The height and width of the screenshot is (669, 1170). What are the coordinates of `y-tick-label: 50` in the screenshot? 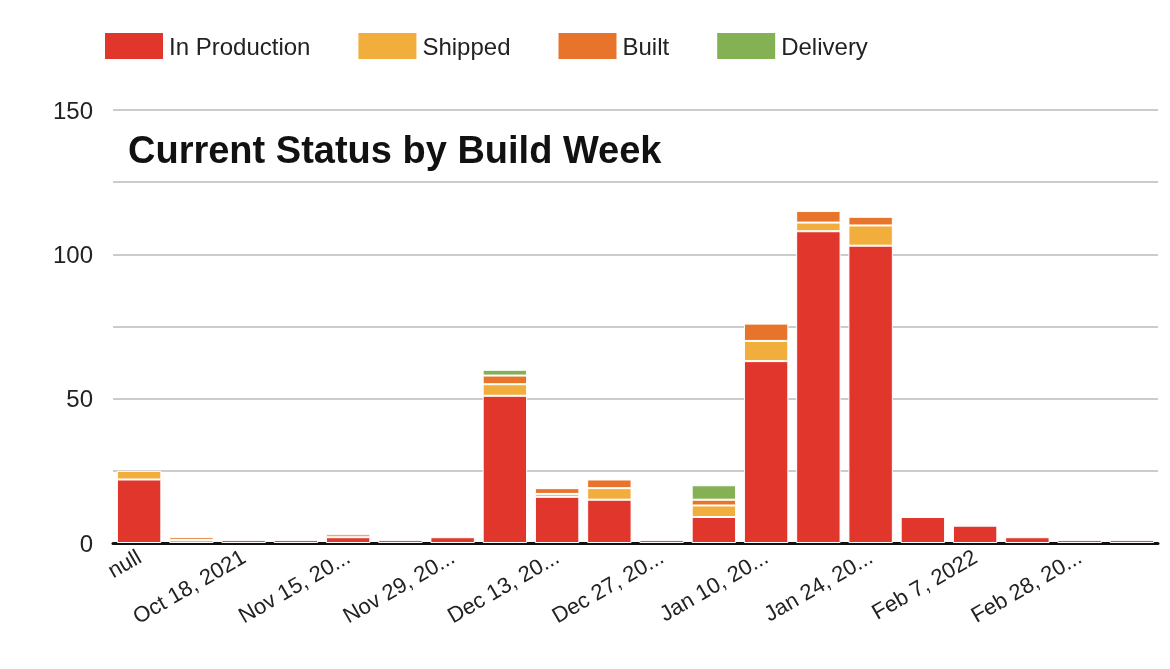 It's located at (79, 399).